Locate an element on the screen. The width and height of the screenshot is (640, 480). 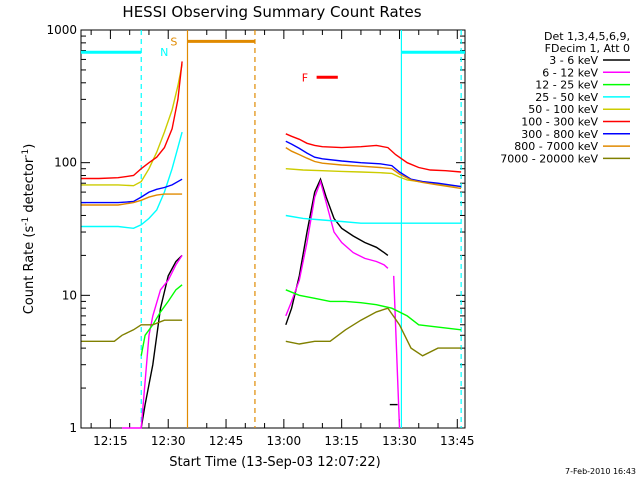
legend-label: 300 - 800 keV is located at coordinates (559, 134).